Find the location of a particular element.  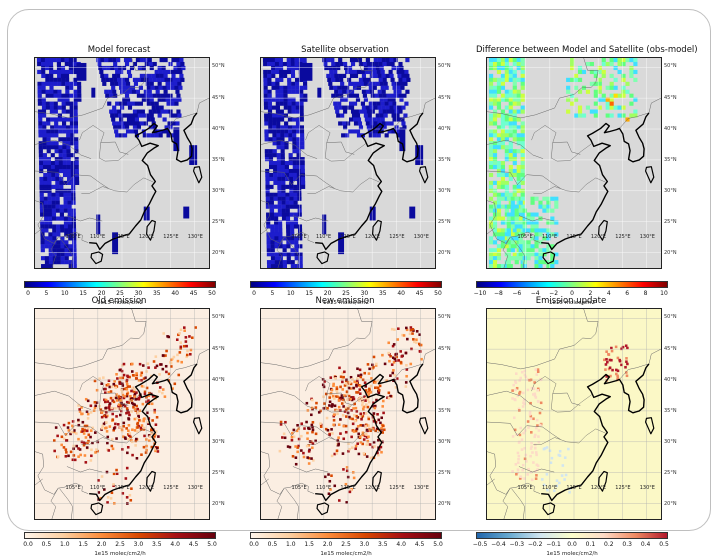

coastline is located at coordinates (369, 432).